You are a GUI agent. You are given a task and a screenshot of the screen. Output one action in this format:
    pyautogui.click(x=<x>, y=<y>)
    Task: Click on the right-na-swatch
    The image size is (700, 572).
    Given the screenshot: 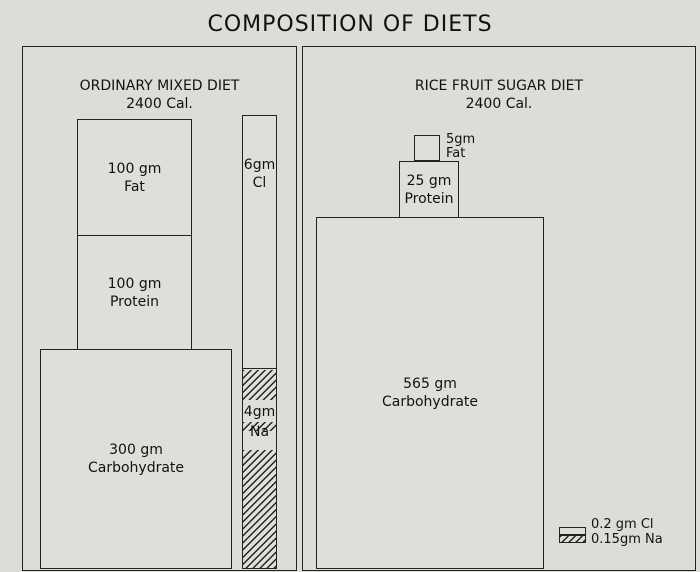 What is the action you would take?
    pyautogui.click(x=572, y=539)
    